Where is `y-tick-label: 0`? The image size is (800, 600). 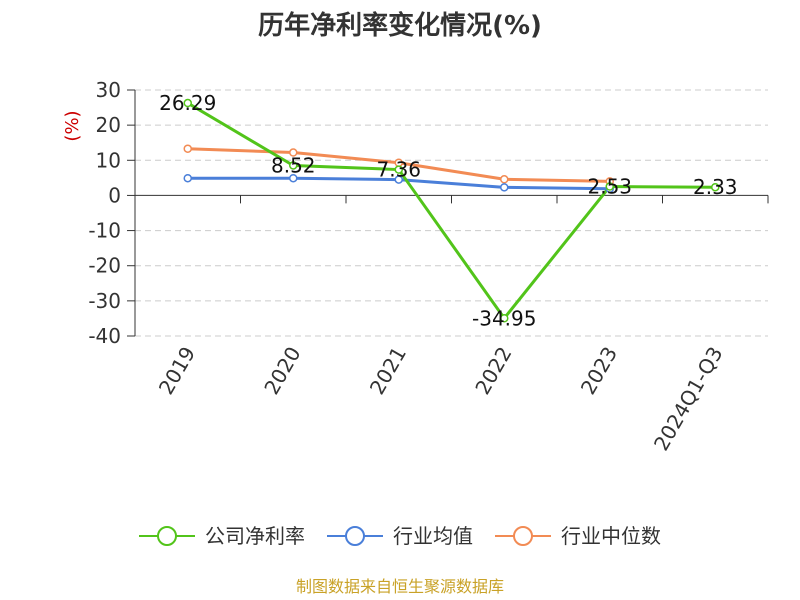
y-tick-label: 0 is located at coordinates (114, 195).